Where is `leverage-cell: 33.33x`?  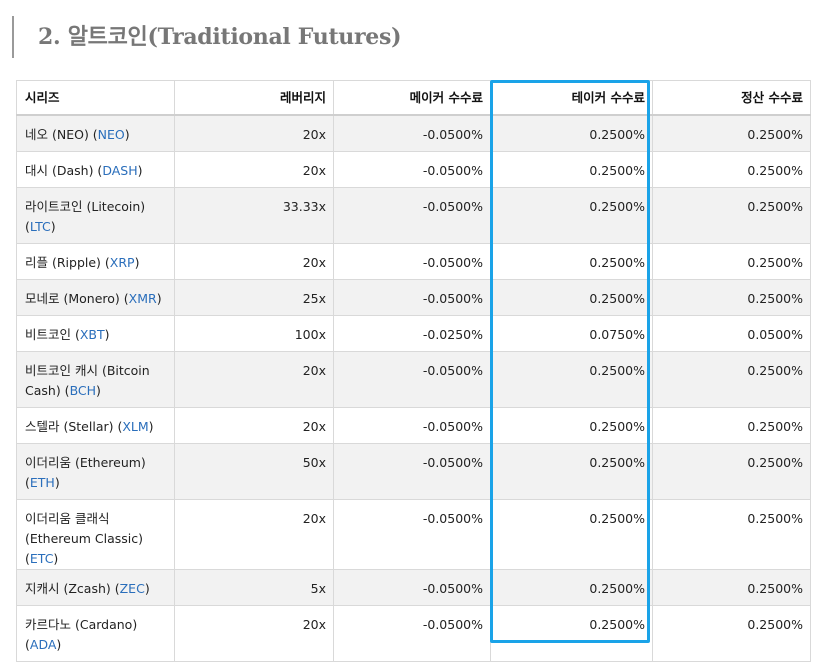 leverage-cell: 33.33x is located at coordinates (254, 215).